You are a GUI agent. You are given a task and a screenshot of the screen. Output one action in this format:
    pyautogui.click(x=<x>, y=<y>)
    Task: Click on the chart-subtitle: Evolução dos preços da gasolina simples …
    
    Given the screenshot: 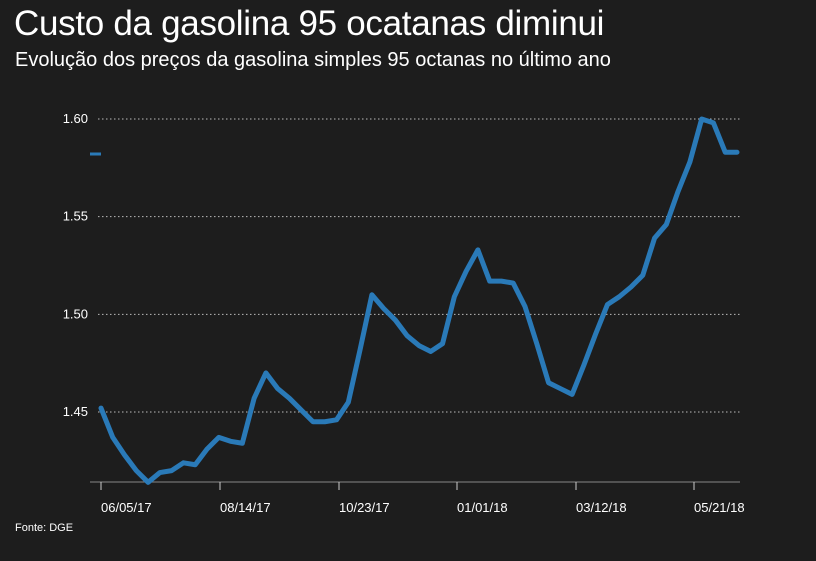 What is the action you would take?
    pyautogui.click(x=313, y=60)
    